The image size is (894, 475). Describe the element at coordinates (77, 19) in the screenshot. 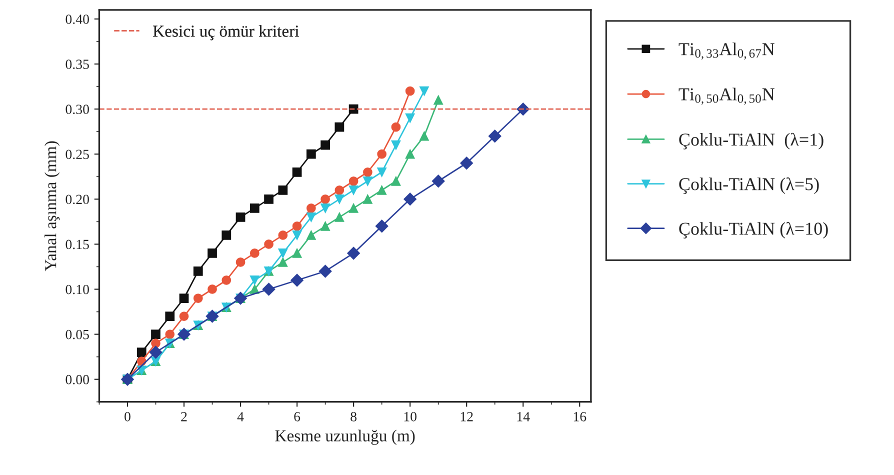

I see `y-tick-label: 0.40` at that location.